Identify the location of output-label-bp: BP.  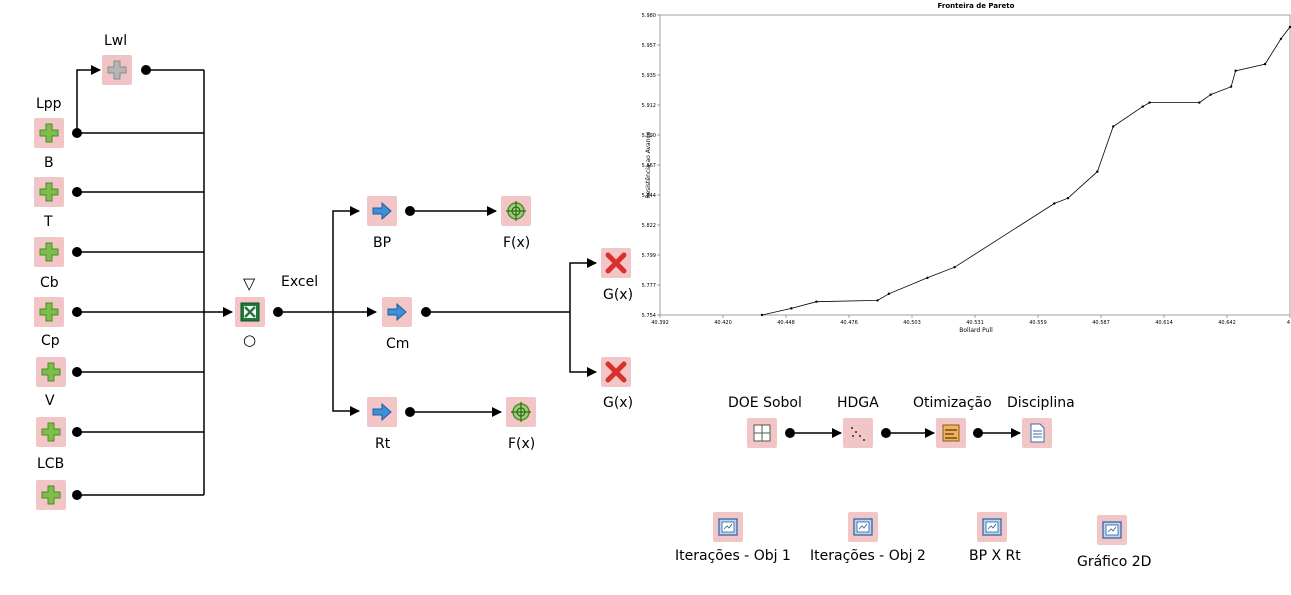
(382, 243).